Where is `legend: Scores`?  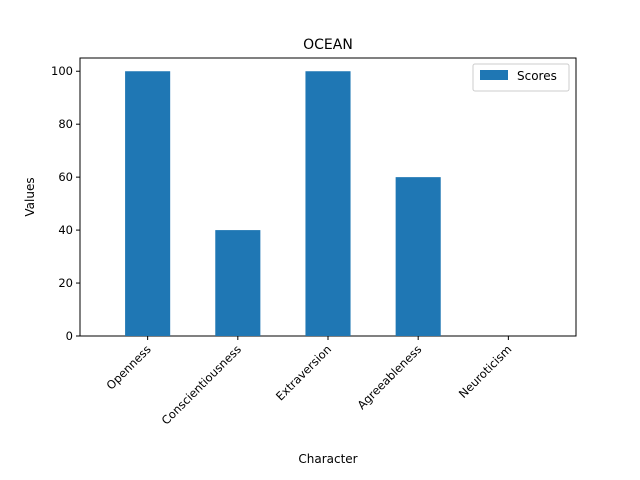 legend: Scores is located at coordinates (521, 77).